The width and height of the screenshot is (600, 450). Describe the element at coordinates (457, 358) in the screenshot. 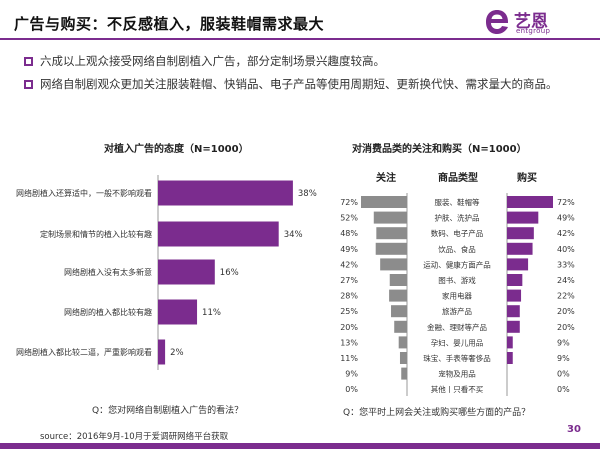

I see `category-label-10: 珠宝、手表等奢侈品` at that location.